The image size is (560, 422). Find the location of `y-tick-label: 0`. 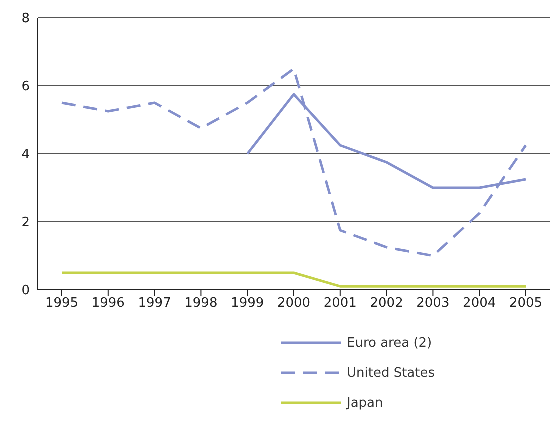

y-tick-label: 0 is located at coordinates (26, 291).